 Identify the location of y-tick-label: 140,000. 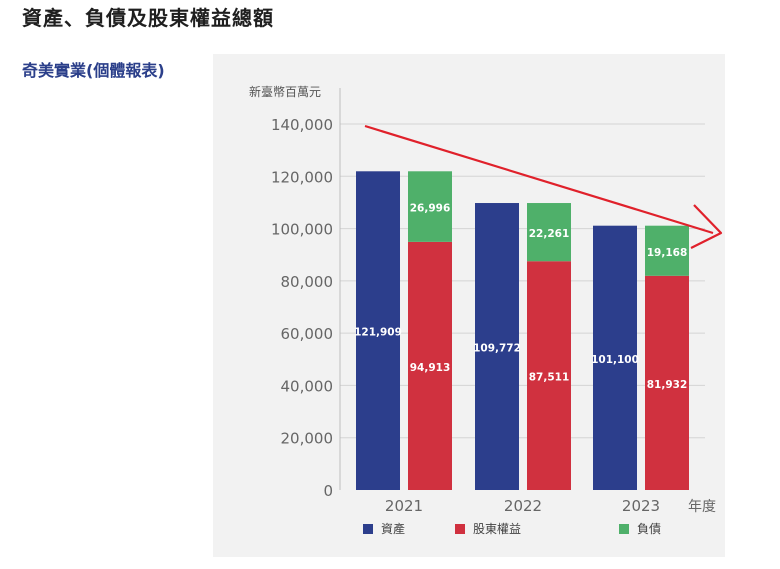
(302, 125).